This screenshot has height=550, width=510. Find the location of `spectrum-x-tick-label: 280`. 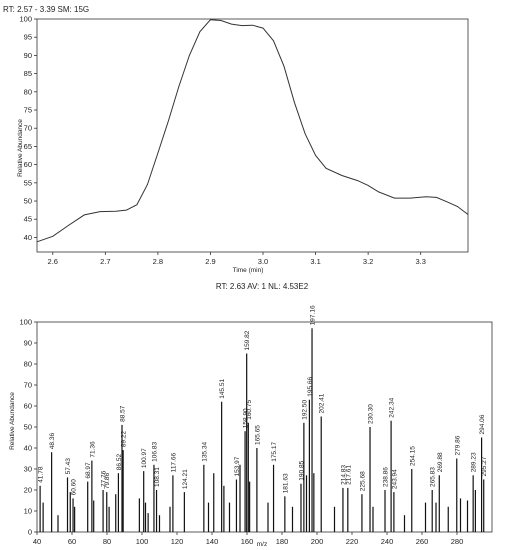

spectrum-x-tick-label: 280 is located at coordinates (457, 541).